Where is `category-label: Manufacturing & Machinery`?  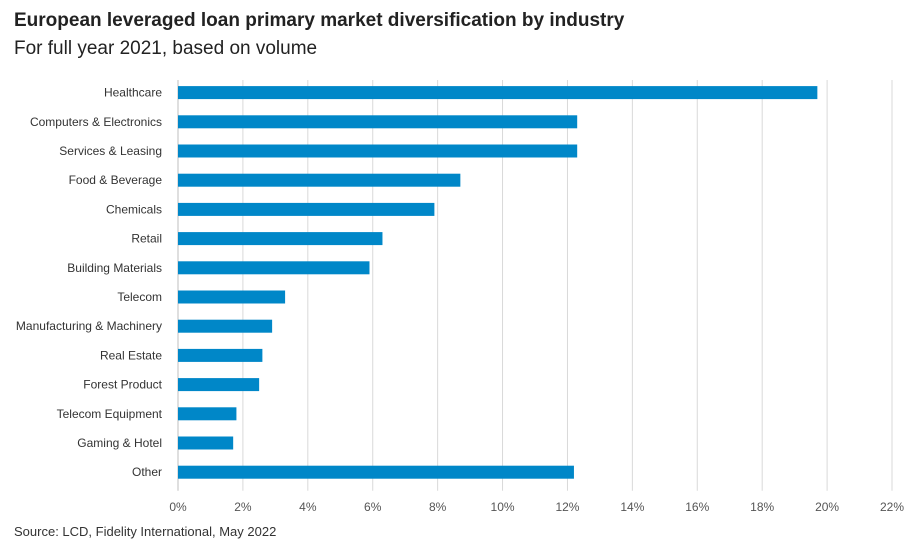 category-label: Manufacturing & Machinery is located at coordinates (89, 326).